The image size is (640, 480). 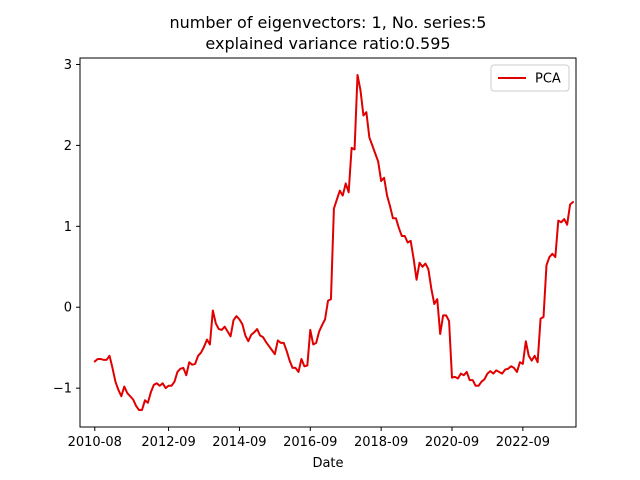 What do you see at coordinates (62, 389) in the screenshot?
I see `y-tick-label: −1` at bounding box center [62, 389].